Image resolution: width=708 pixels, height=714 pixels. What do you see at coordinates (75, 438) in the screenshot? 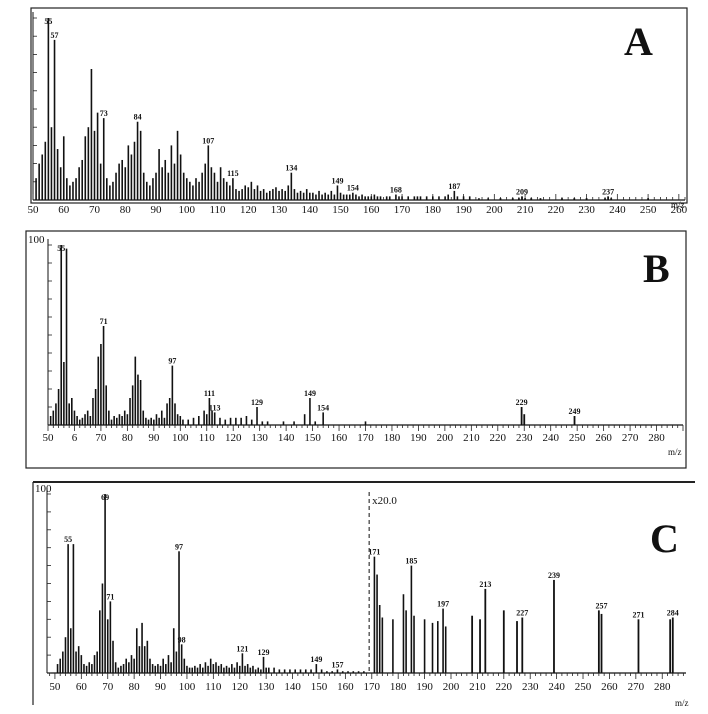
I see `x-tick-label: 6` at bounding box center [75, 438].